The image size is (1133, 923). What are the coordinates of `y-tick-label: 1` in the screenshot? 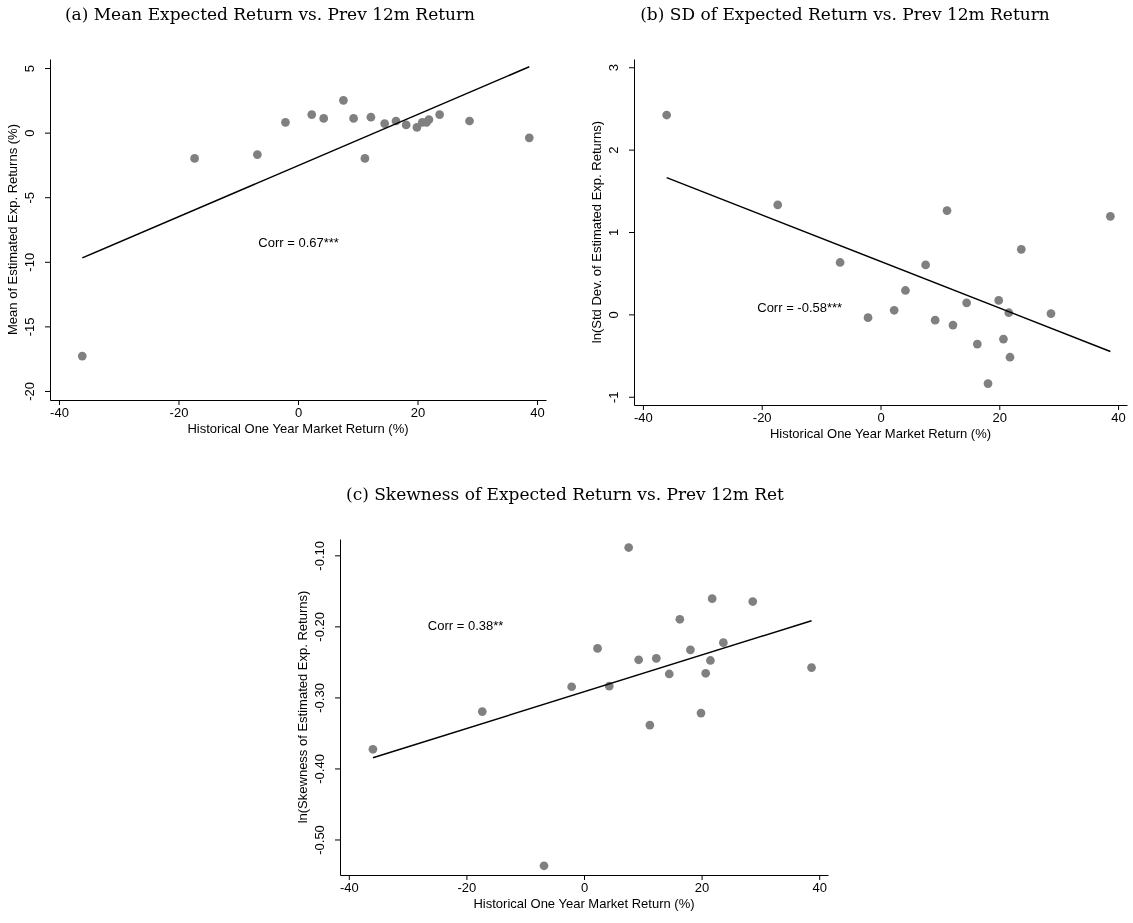 It's located at (613, 232).